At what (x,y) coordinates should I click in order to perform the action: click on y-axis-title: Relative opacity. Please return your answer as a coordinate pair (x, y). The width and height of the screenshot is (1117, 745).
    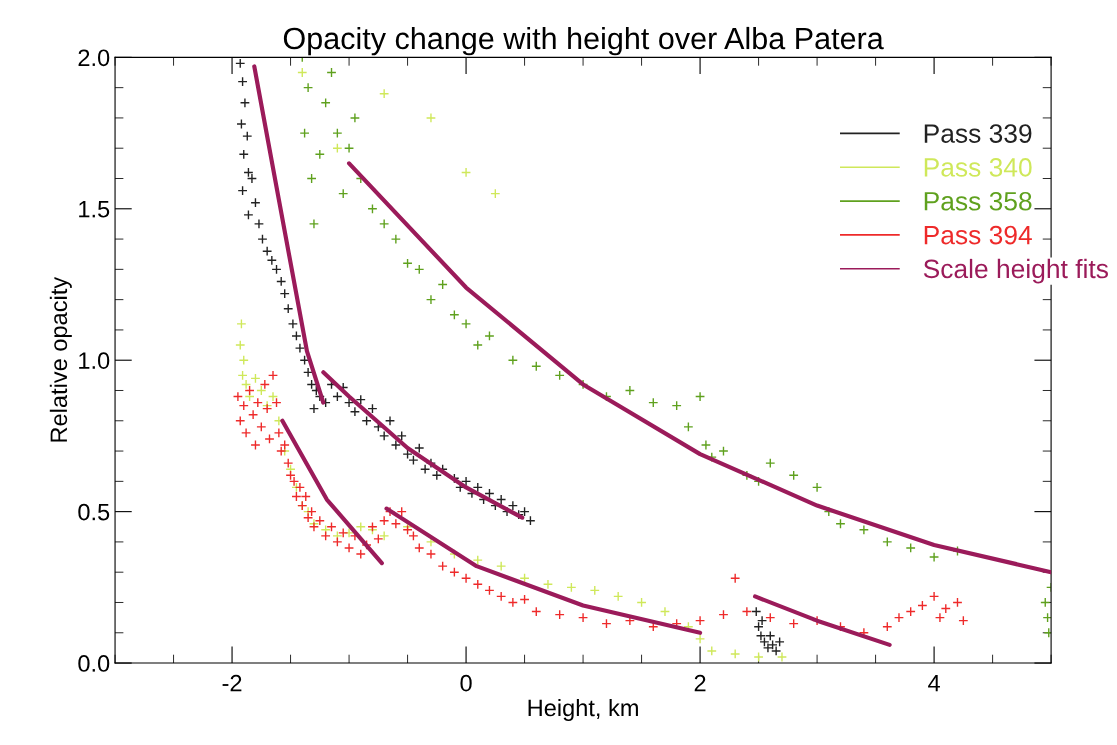
    Looking at the image, I should click on (60, 359).